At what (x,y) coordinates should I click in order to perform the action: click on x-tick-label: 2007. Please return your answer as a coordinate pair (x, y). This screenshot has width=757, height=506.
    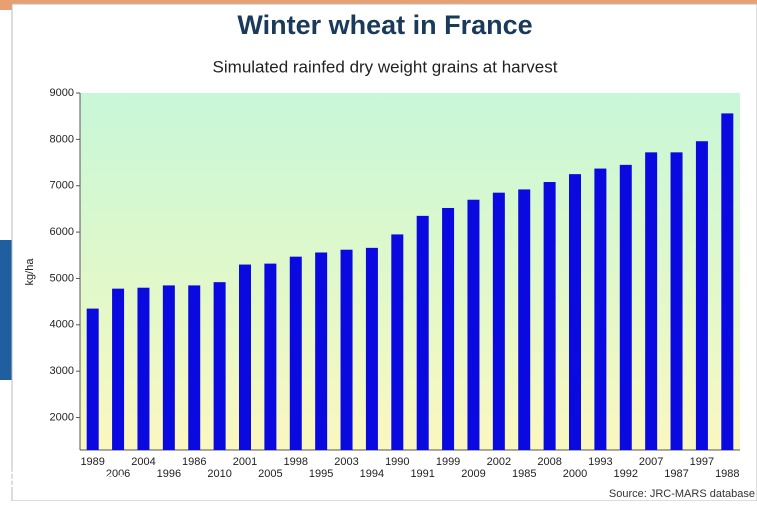
    Looking at the image, I should click on (651, 462).